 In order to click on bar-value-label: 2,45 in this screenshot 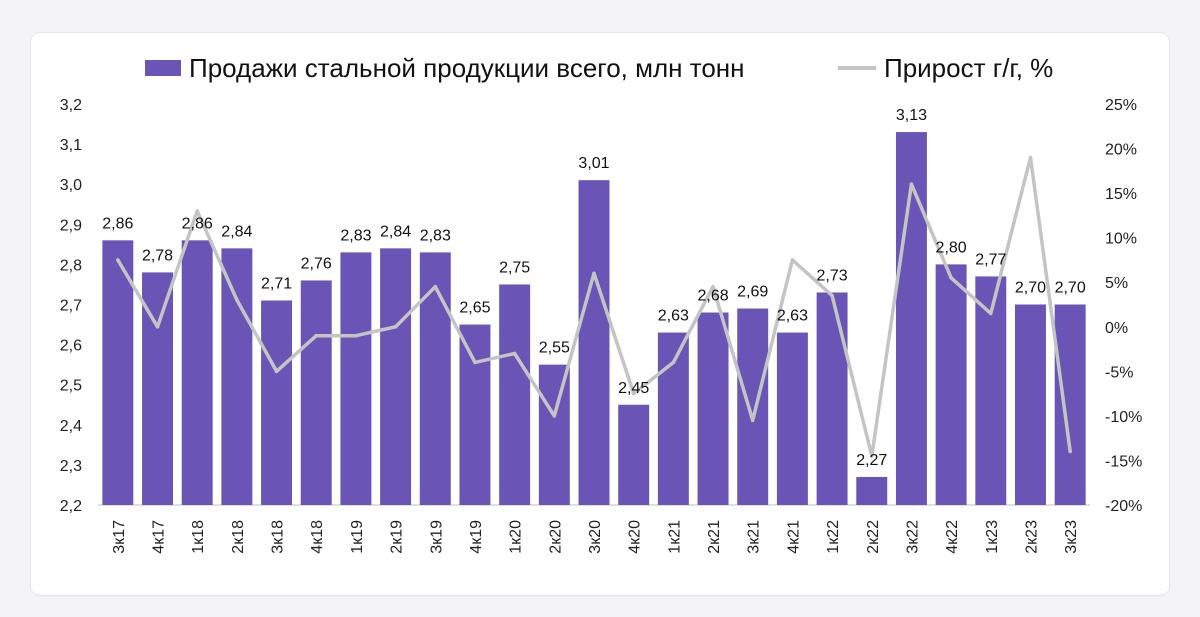, I will do `click(633, 388)`.